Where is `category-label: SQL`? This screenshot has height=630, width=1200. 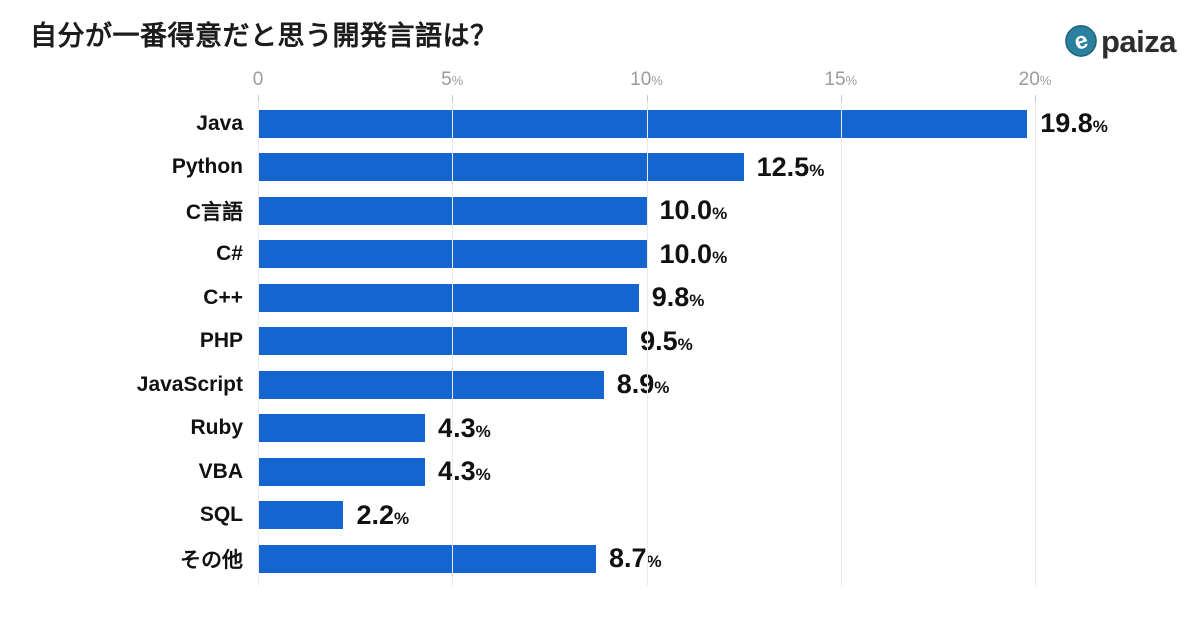
category-label: SQL is located at coordinates (221, 515).